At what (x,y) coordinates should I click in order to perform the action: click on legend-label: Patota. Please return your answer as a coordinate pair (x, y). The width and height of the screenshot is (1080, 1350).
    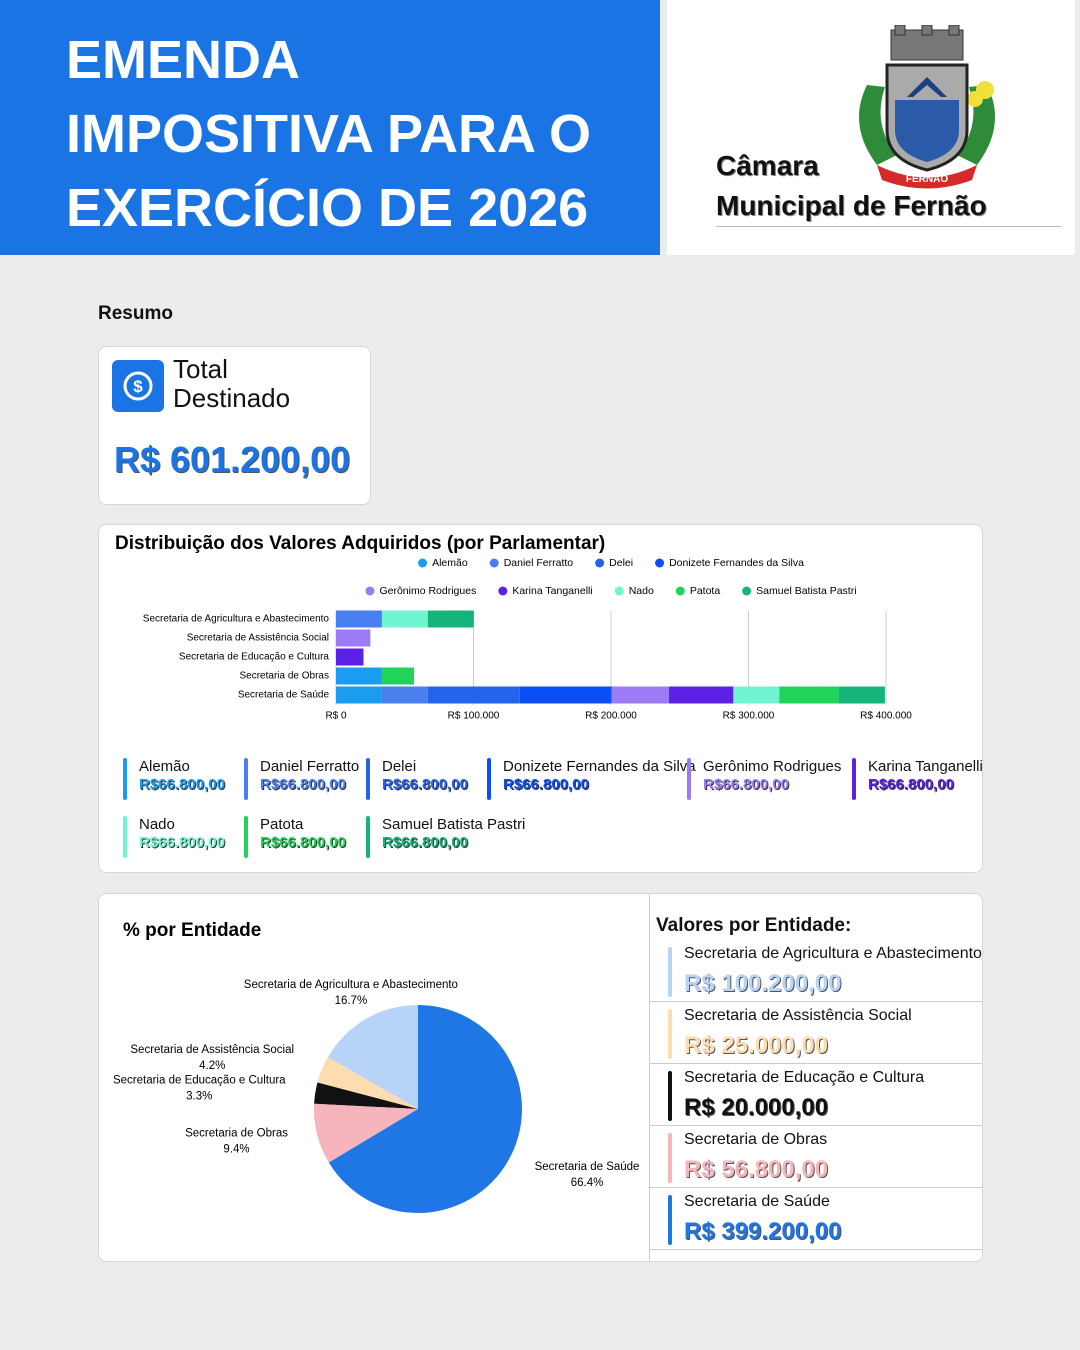
    Looking at the image, I should click on (705, 591).